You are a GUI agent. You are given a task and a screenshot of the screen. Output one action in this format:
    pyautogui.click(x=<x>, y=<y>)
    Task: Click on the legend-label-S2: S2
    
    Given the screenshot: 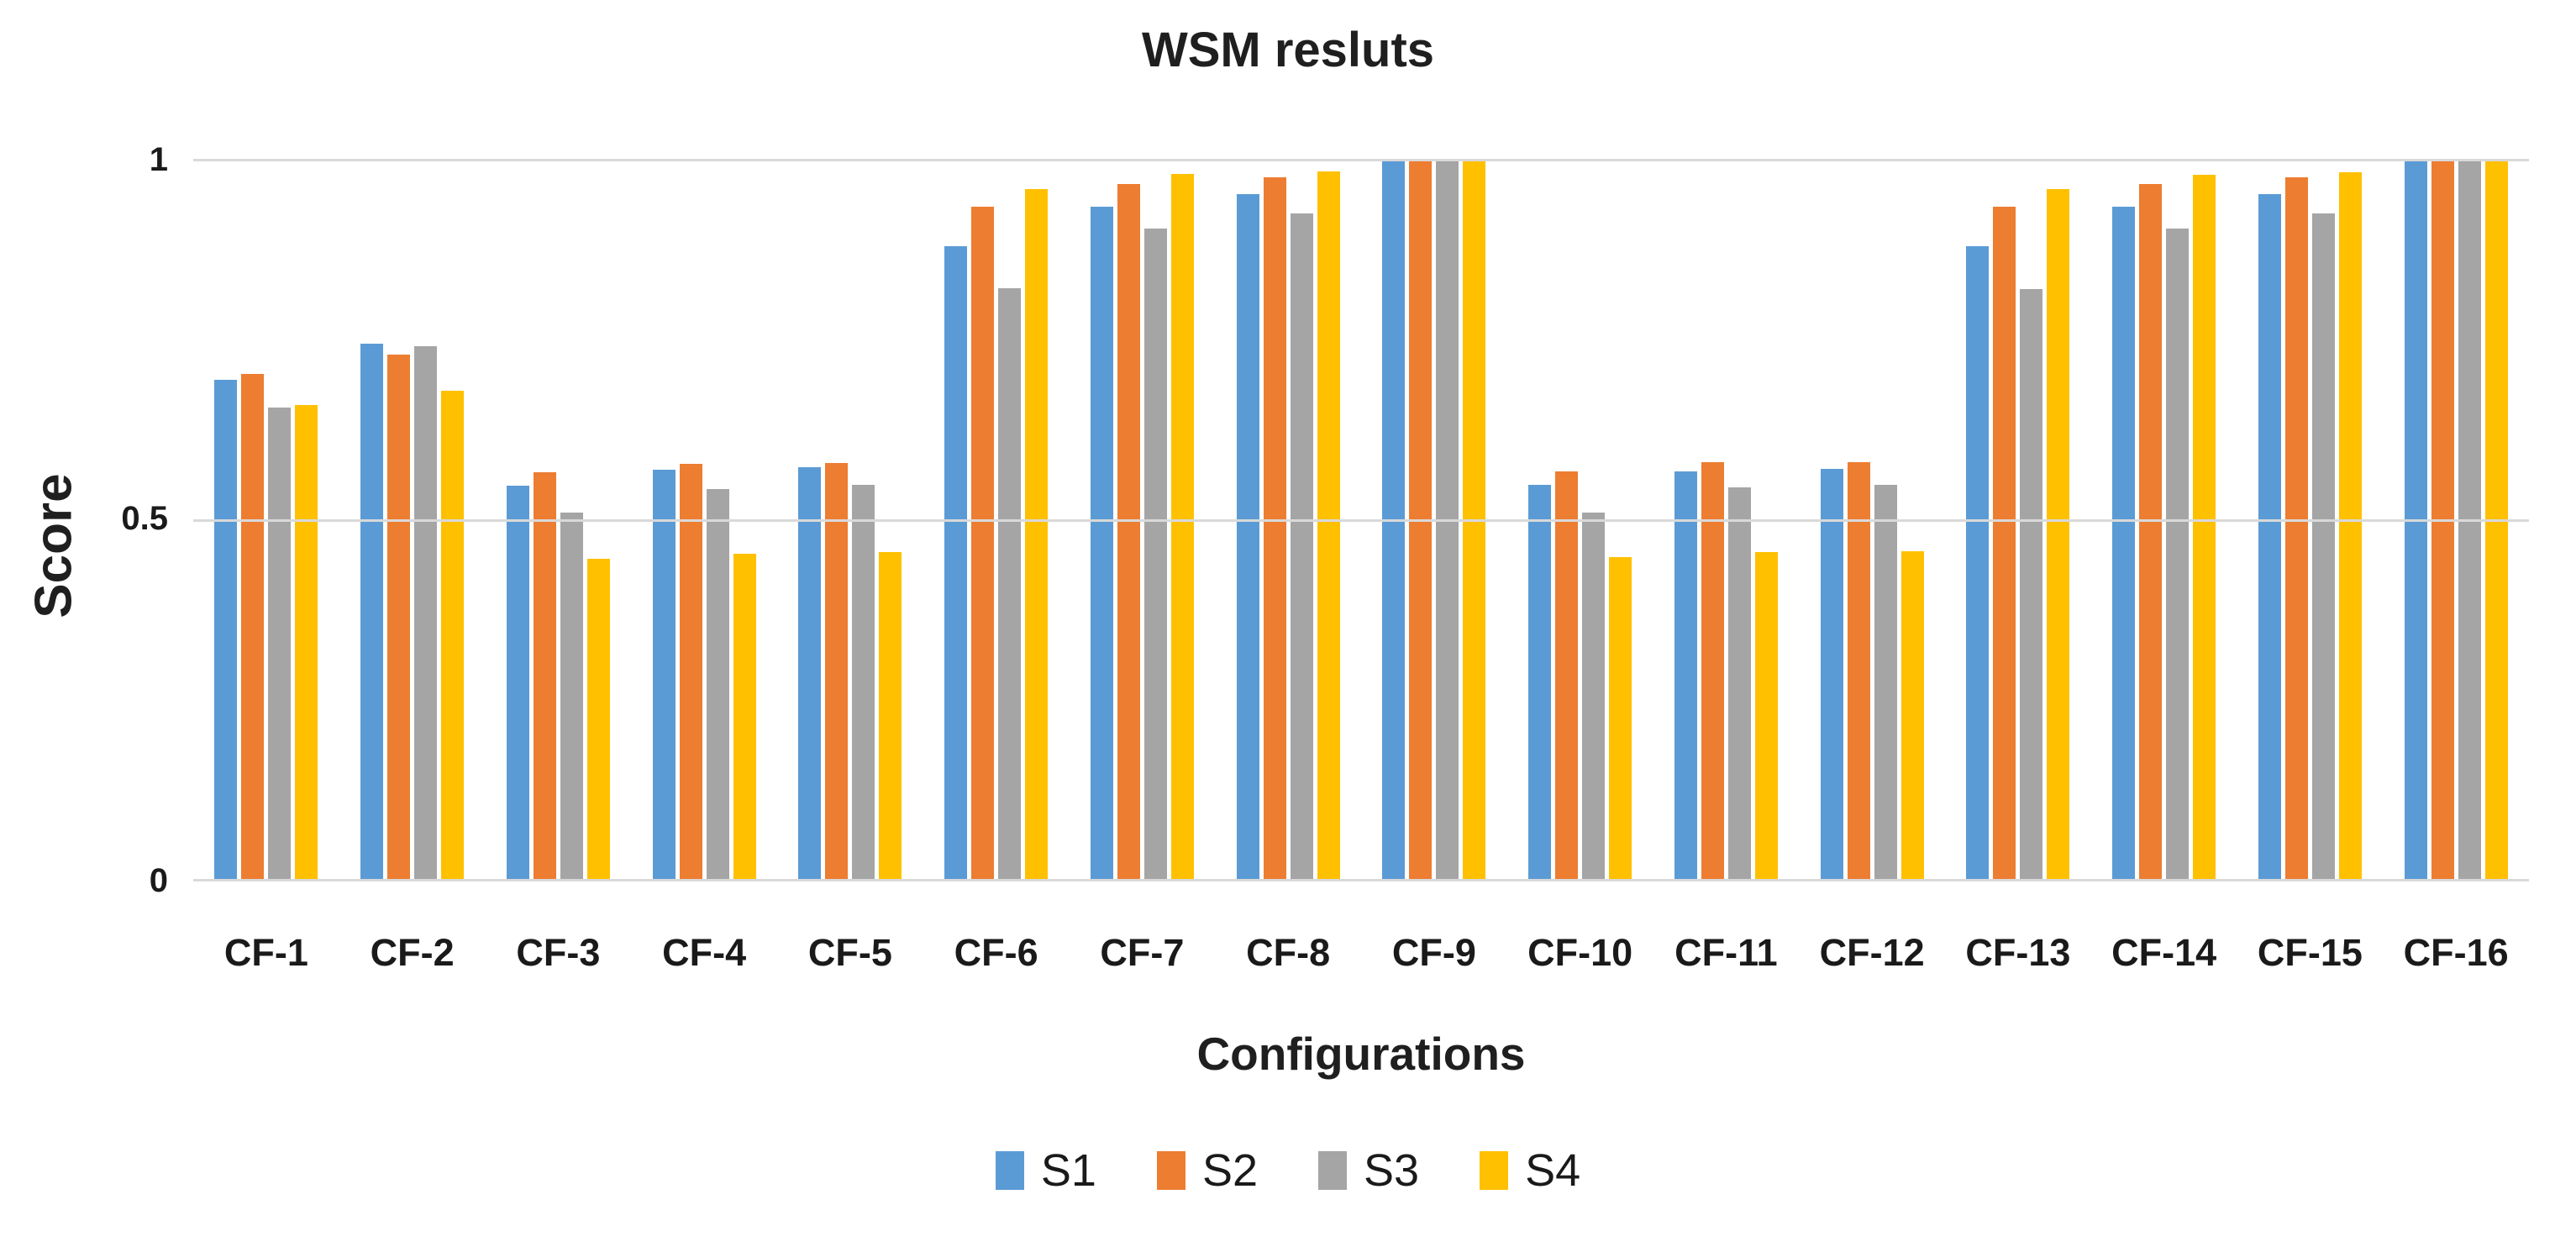 What is the action you would take?
    pyautogui.click(x=1229, y=1170)
    